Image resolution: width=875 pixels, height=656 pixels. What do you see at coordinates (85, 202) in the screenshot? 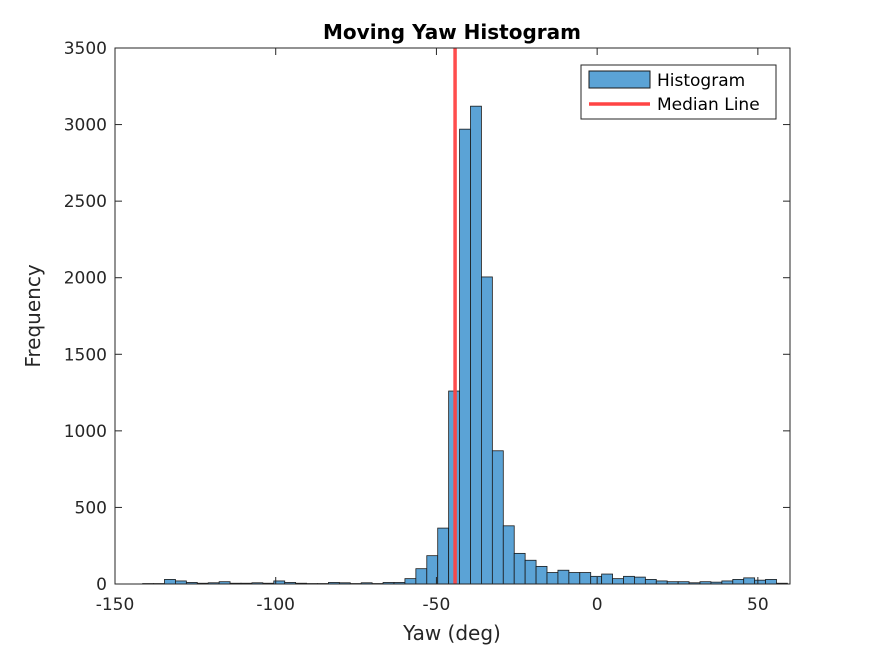
I see `y-tick-label: 2500` at bounding box center [85, 202].